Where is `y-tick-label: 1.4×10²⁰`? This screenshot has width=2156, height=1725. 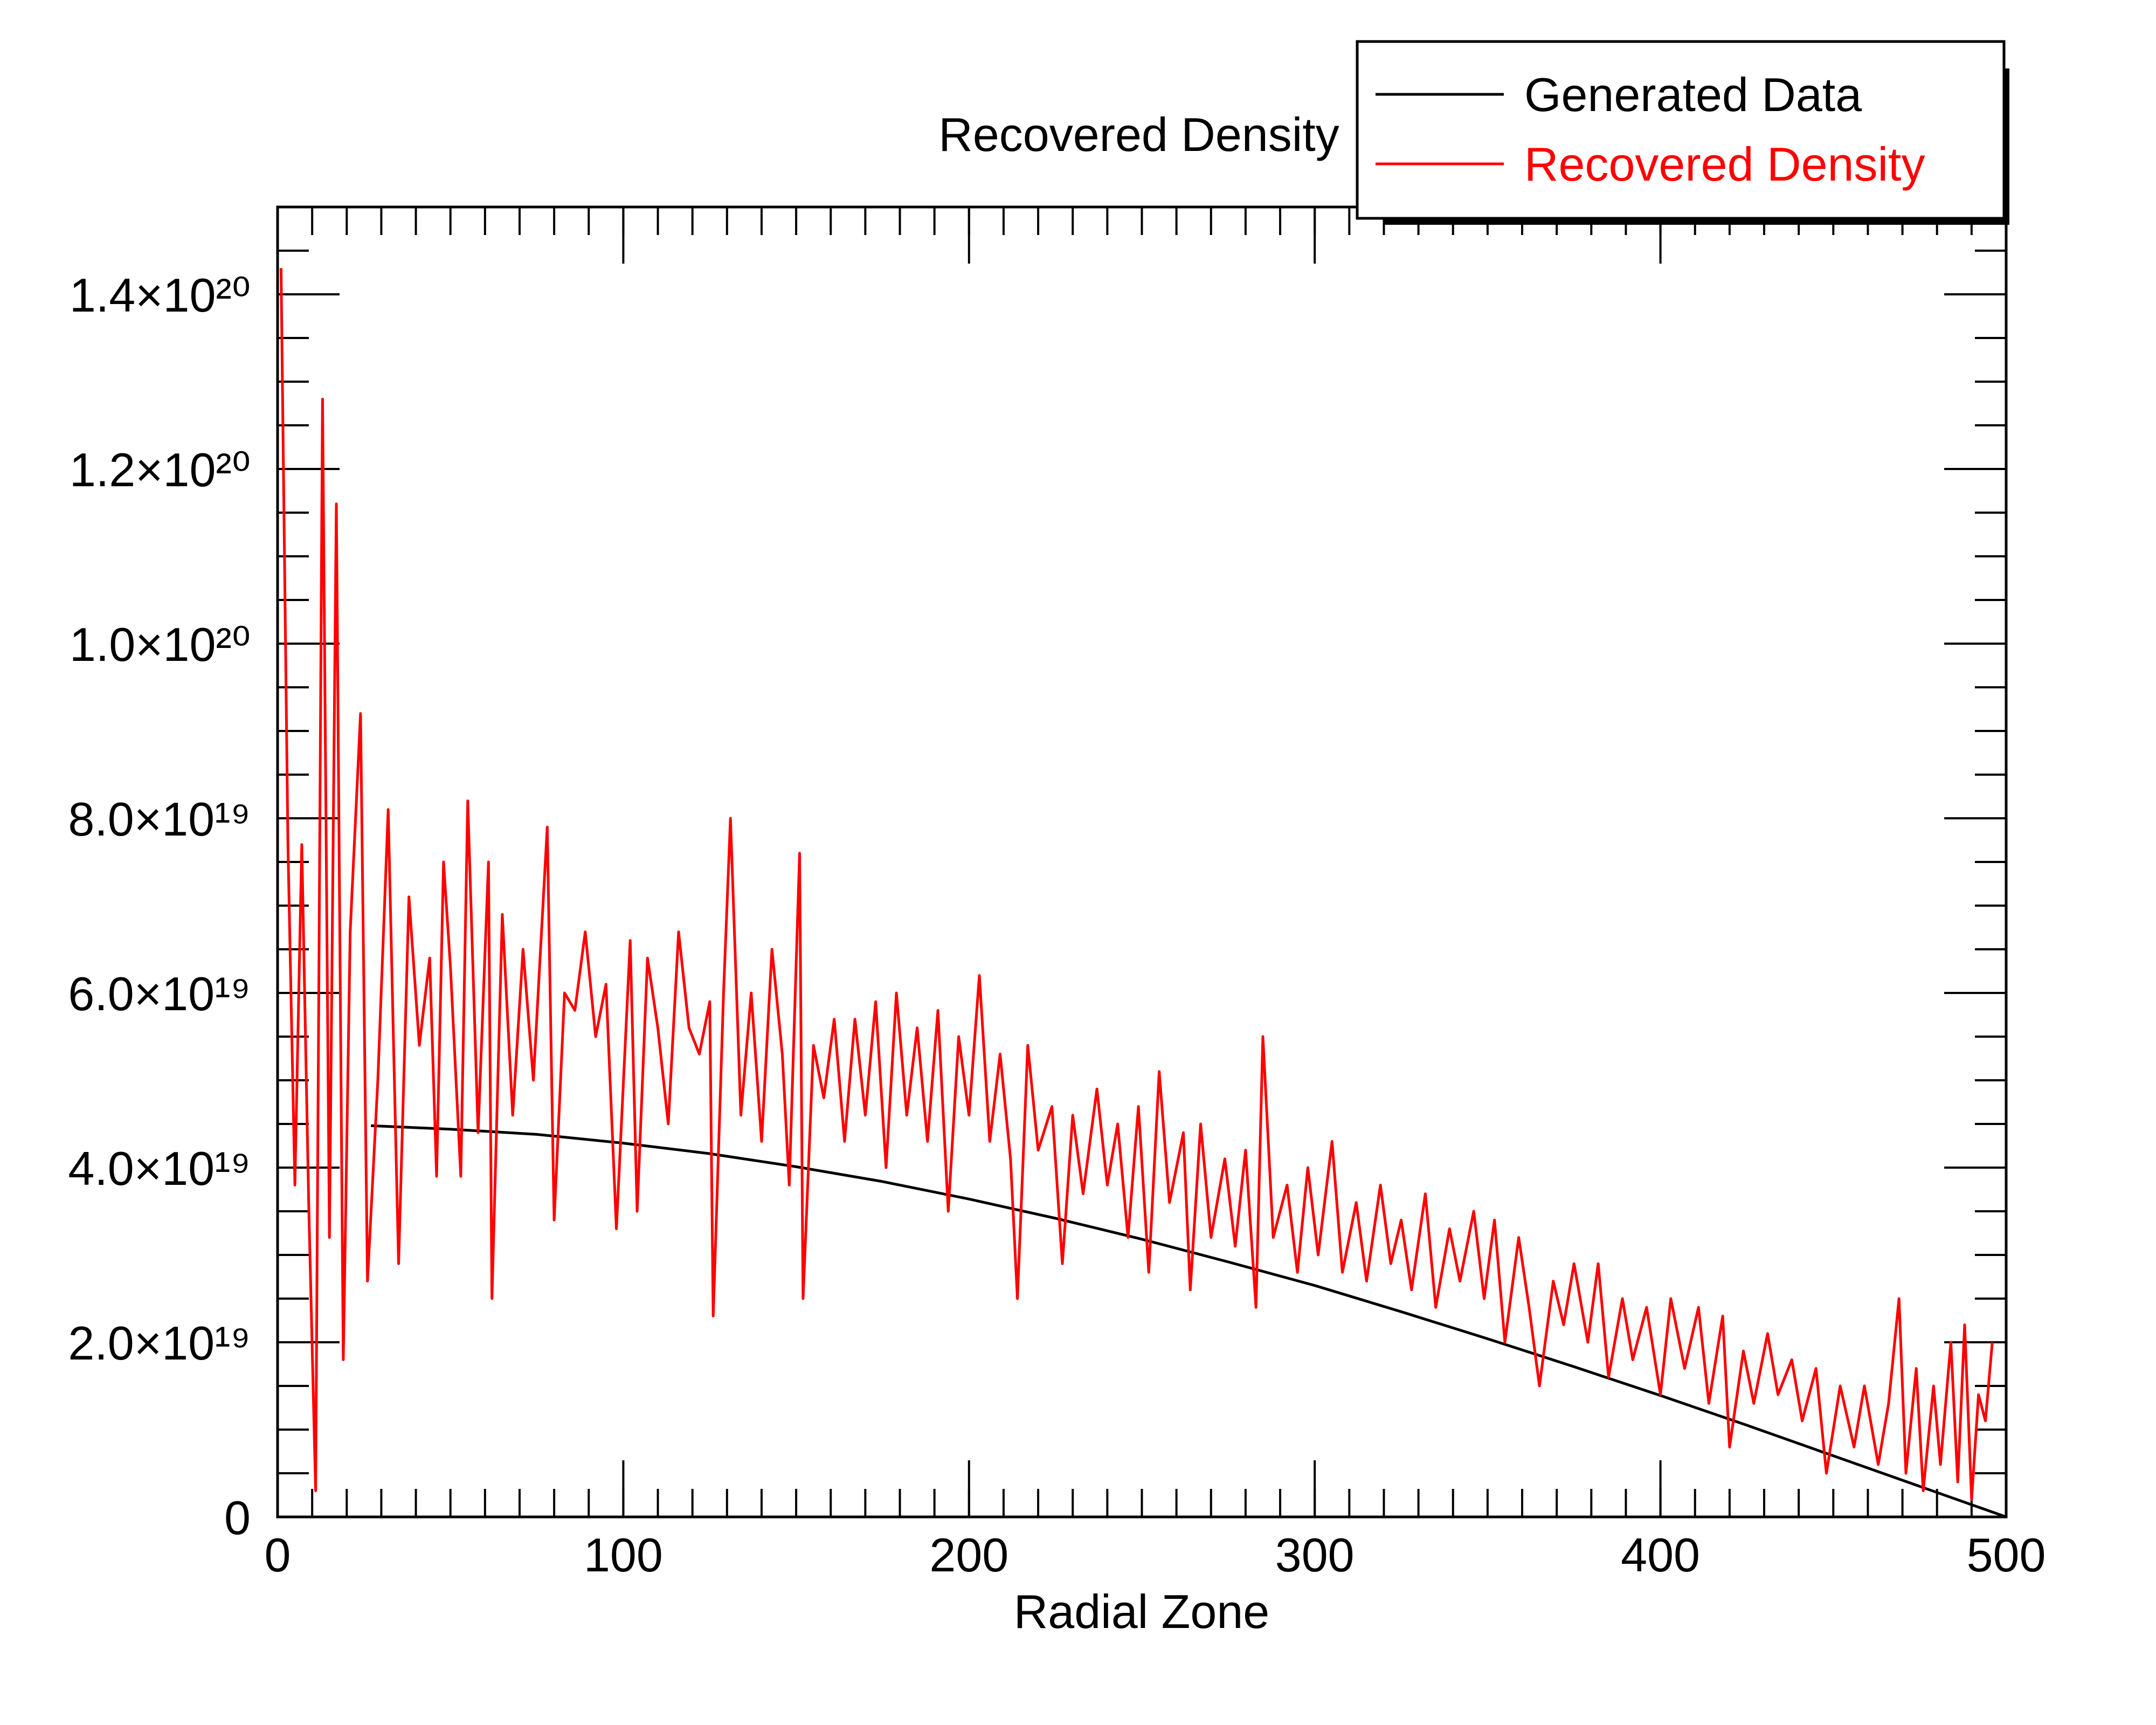
y-tick-label: 1.4×10²⁰ is located at coordinates (160, 295).